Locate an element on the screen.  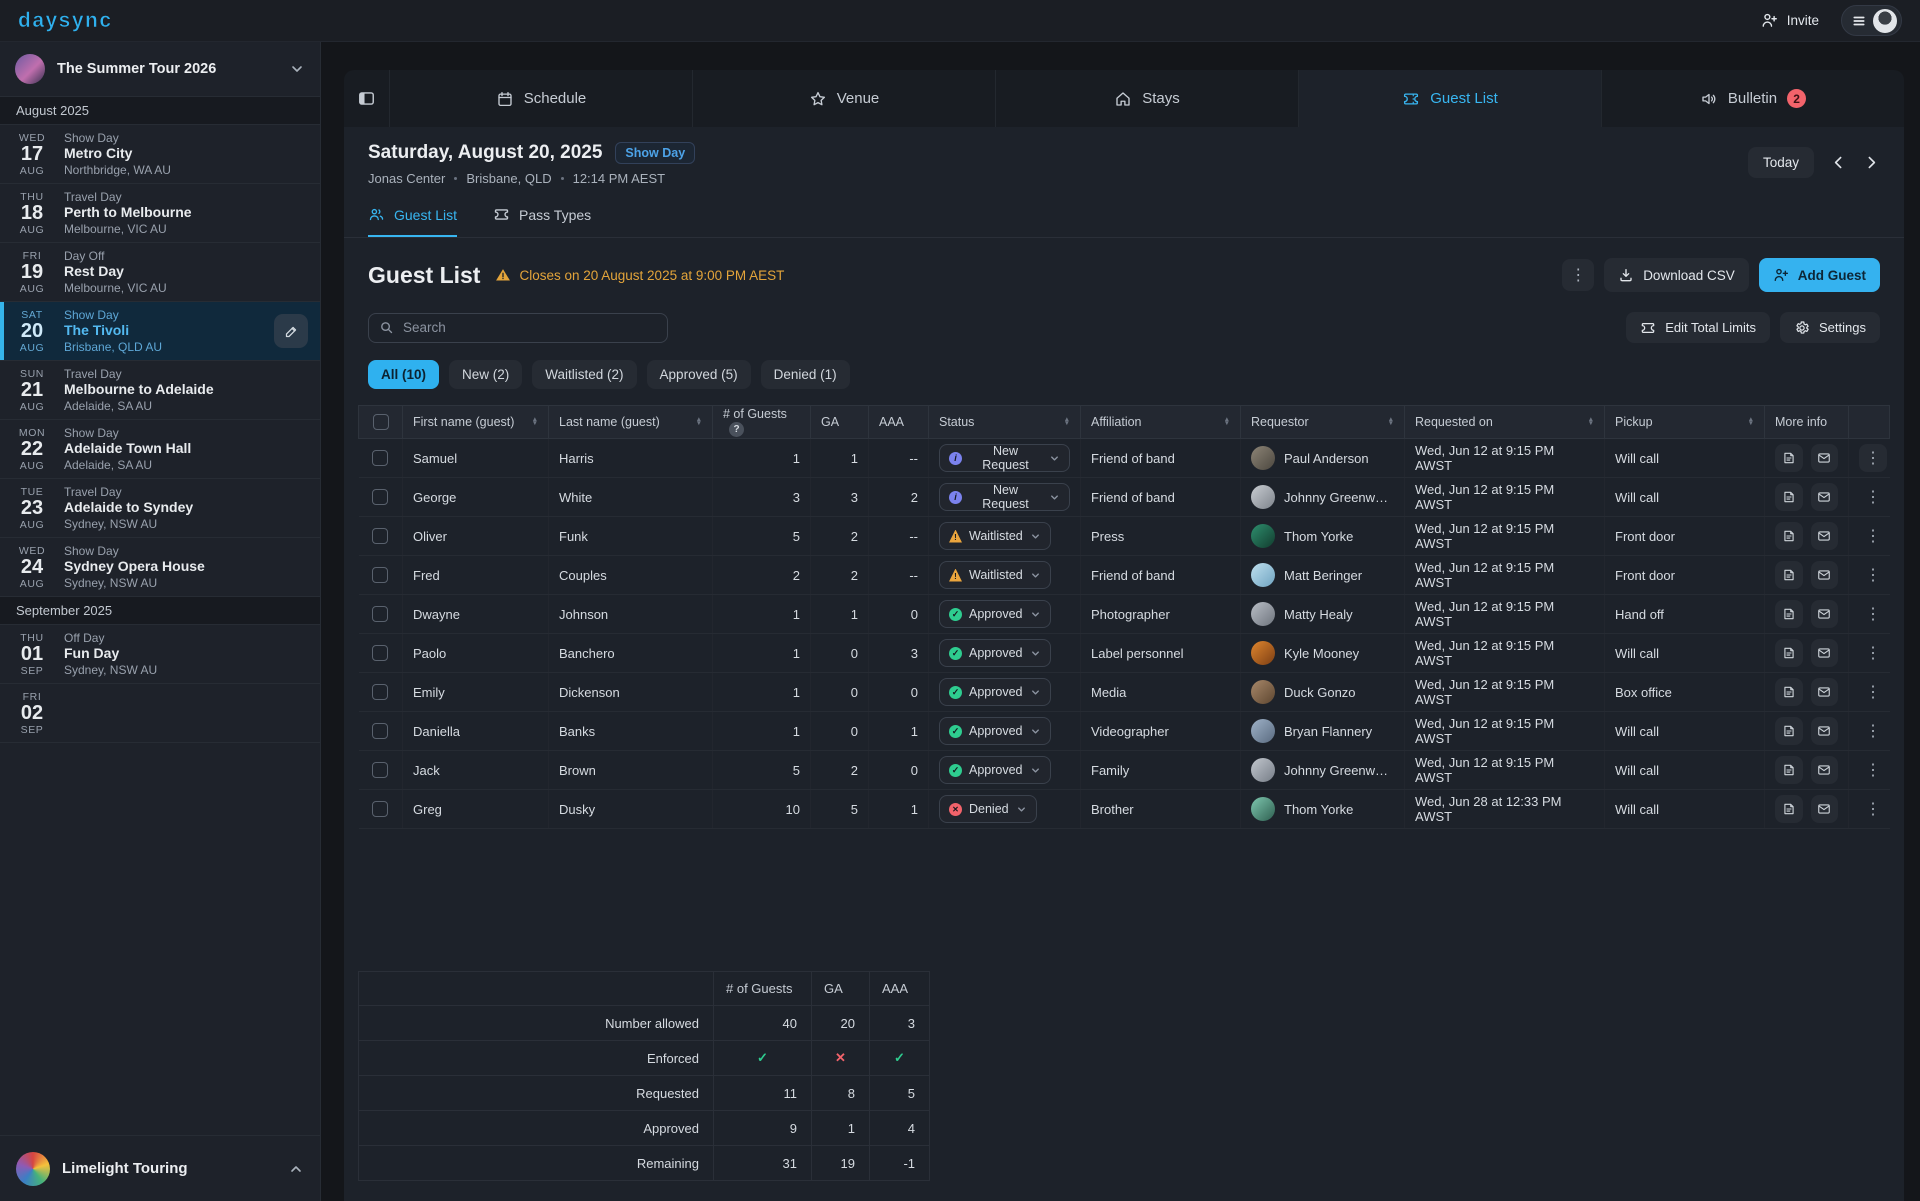
search-input is located at coordinates (530, 327).